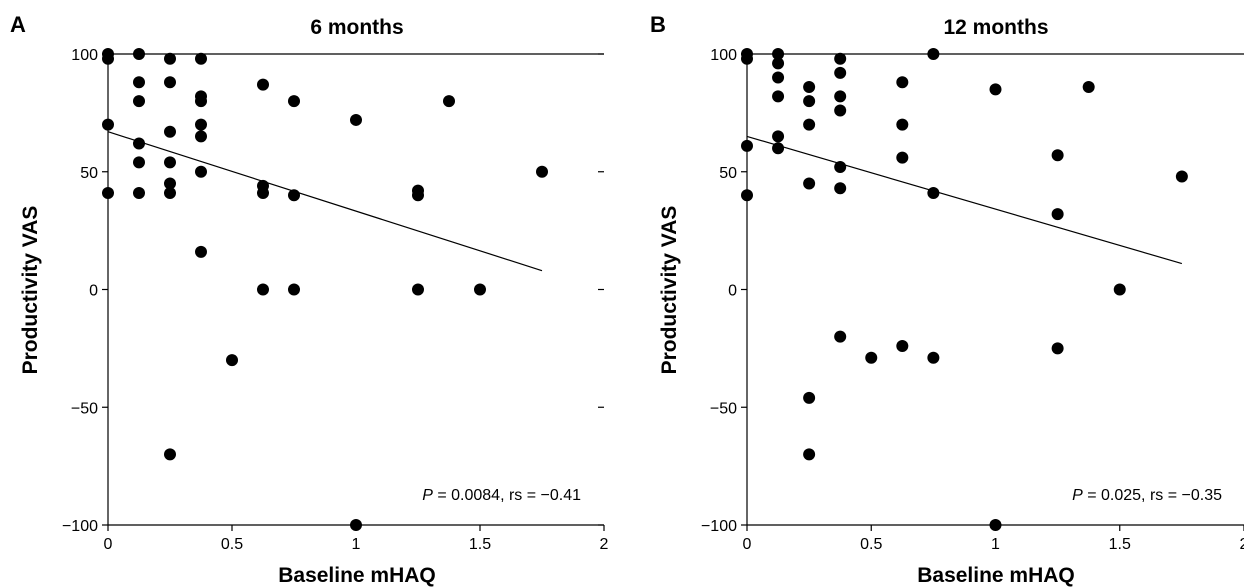  Describe the element at coordinates (1152, 495) in the screenshot. I see `statistics-value: = 0.025, rs = −0.35` at that location.